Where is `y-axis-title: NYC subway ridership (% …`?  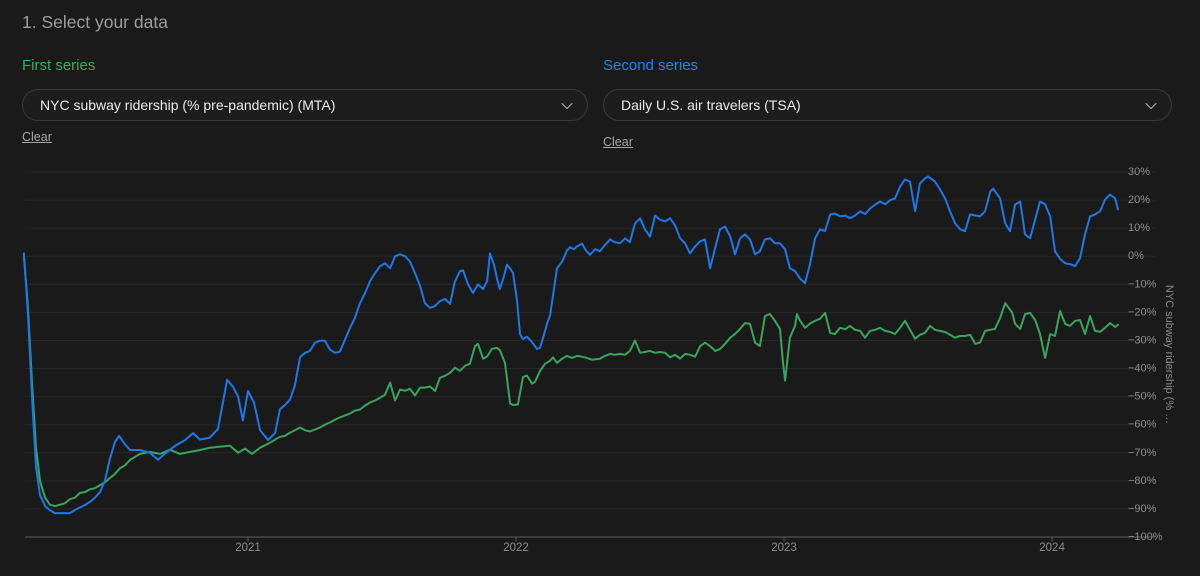 y-axis-title: NYC subway ridership (% … is located at coordinates (1169, 354).